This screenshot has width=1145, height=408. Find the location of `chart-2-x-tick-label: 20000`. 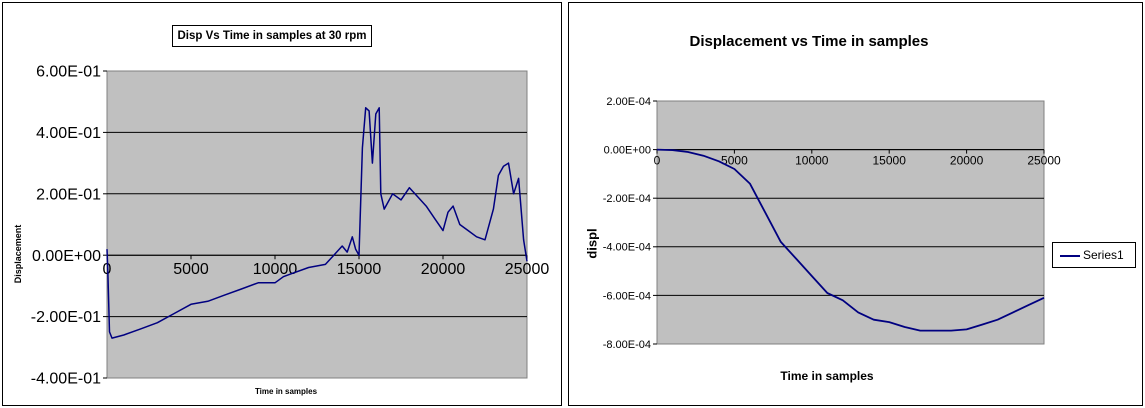

chart-2-x-tick-label: 20000 is located at coordinates (967, 161).